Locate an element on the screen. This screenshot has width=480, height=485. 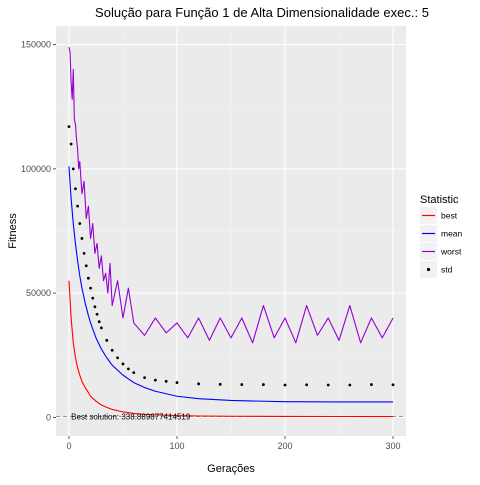
x-axis-ticks: 0 100 200 300 is located at coordinates (233, 443).